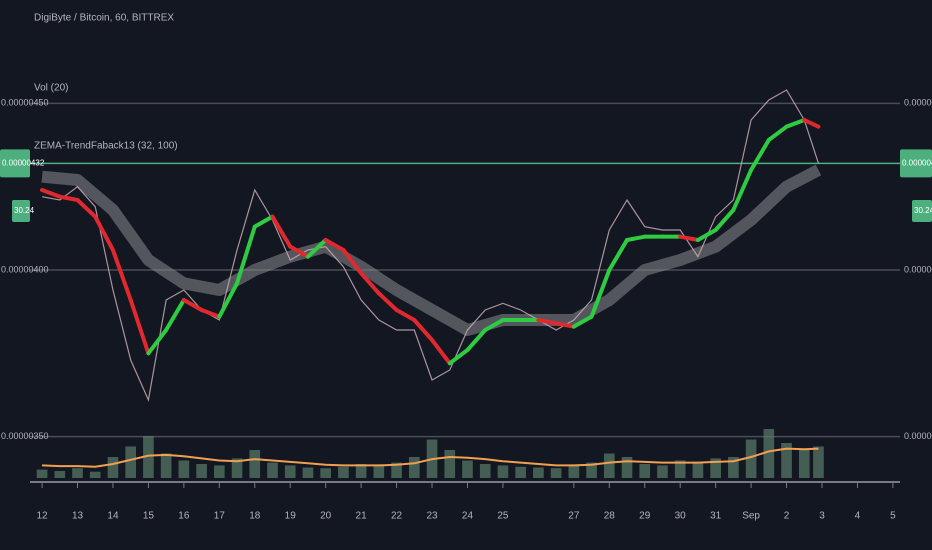 This screenshot has height=550, width=932. I want to click on x-tick-label: 17, so click(220, 516).